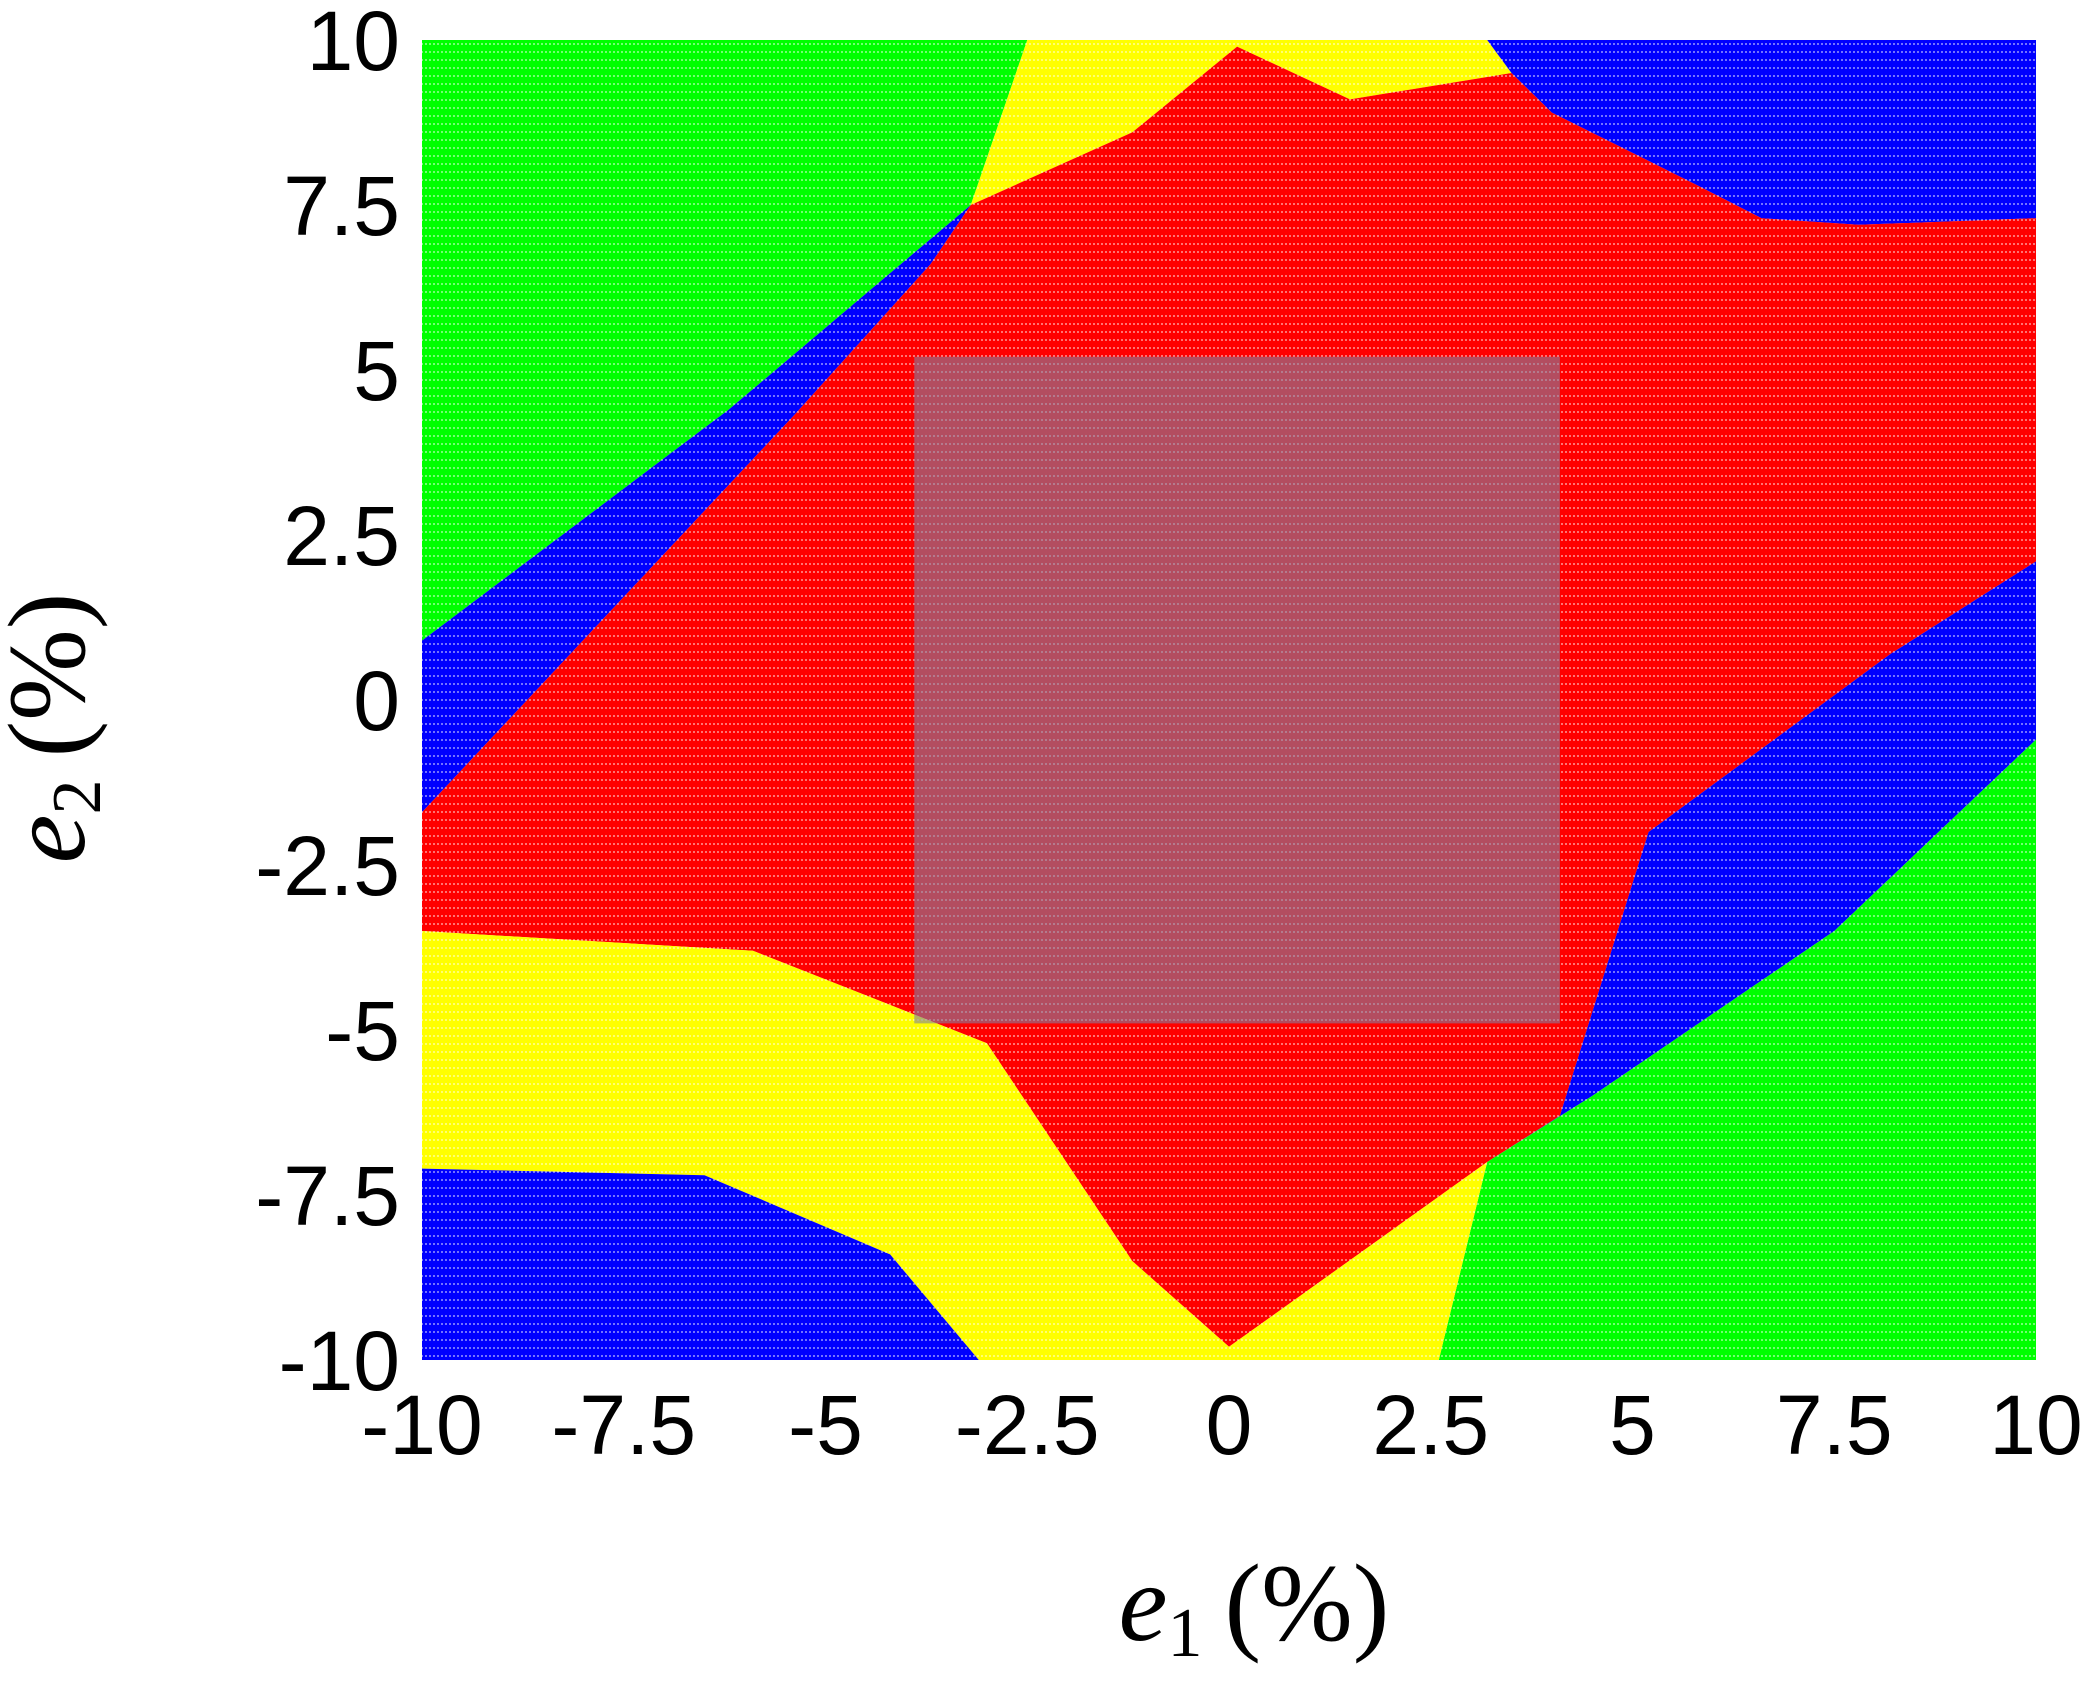 This screenshot has width=2092, height=1686. What do you see at coordinates (327, 866) in the screenshot?
I see `y-tick-label: -2.5` at bounding box center [327, 866].